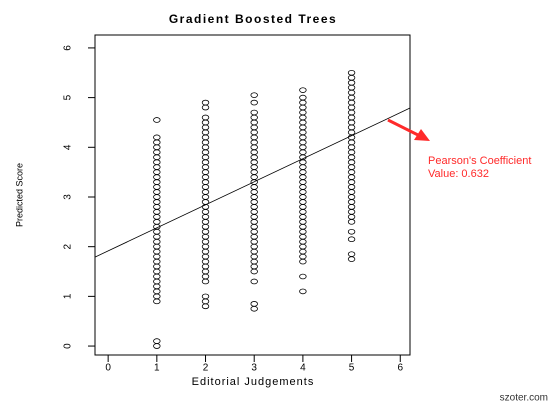 This screenshot has height=406, width=552. What do you see at coordinates (405, 128) in the screenshot?
I see `annotation-arrow` at bounding box center [405, 128].